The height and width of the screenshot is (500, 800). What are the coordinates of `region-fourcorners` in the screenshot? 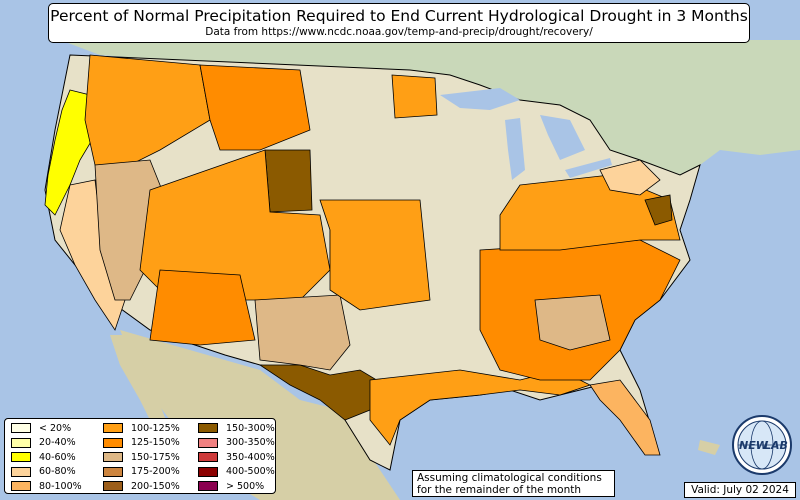 It's located at (202, 307).